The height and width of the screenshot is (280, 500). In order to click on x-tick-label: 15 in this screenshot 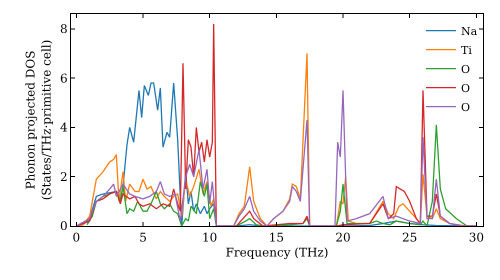, I will do `click(276, 237)`.